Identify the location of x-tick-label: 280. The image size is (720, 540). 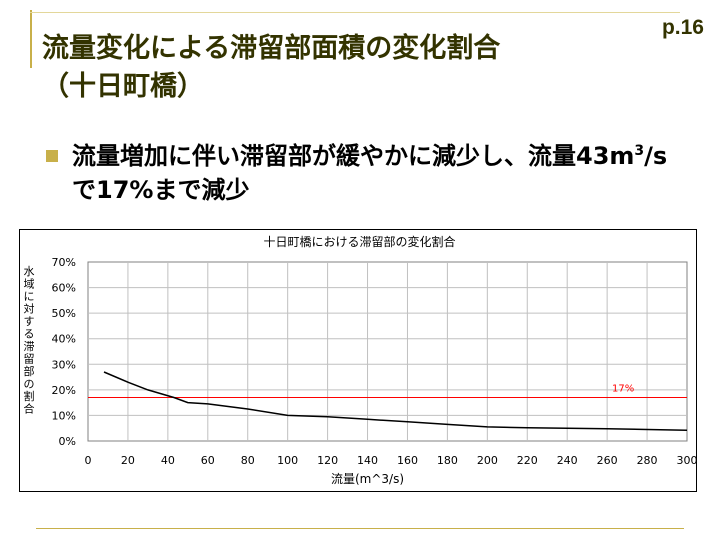
(647, 460).